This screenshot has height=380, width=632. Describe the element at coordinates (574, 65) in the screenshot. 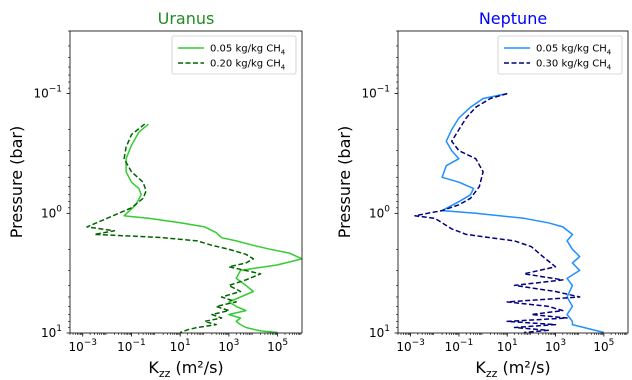

I see `legend-label: 0.30 kg/kg CH4` at that location.